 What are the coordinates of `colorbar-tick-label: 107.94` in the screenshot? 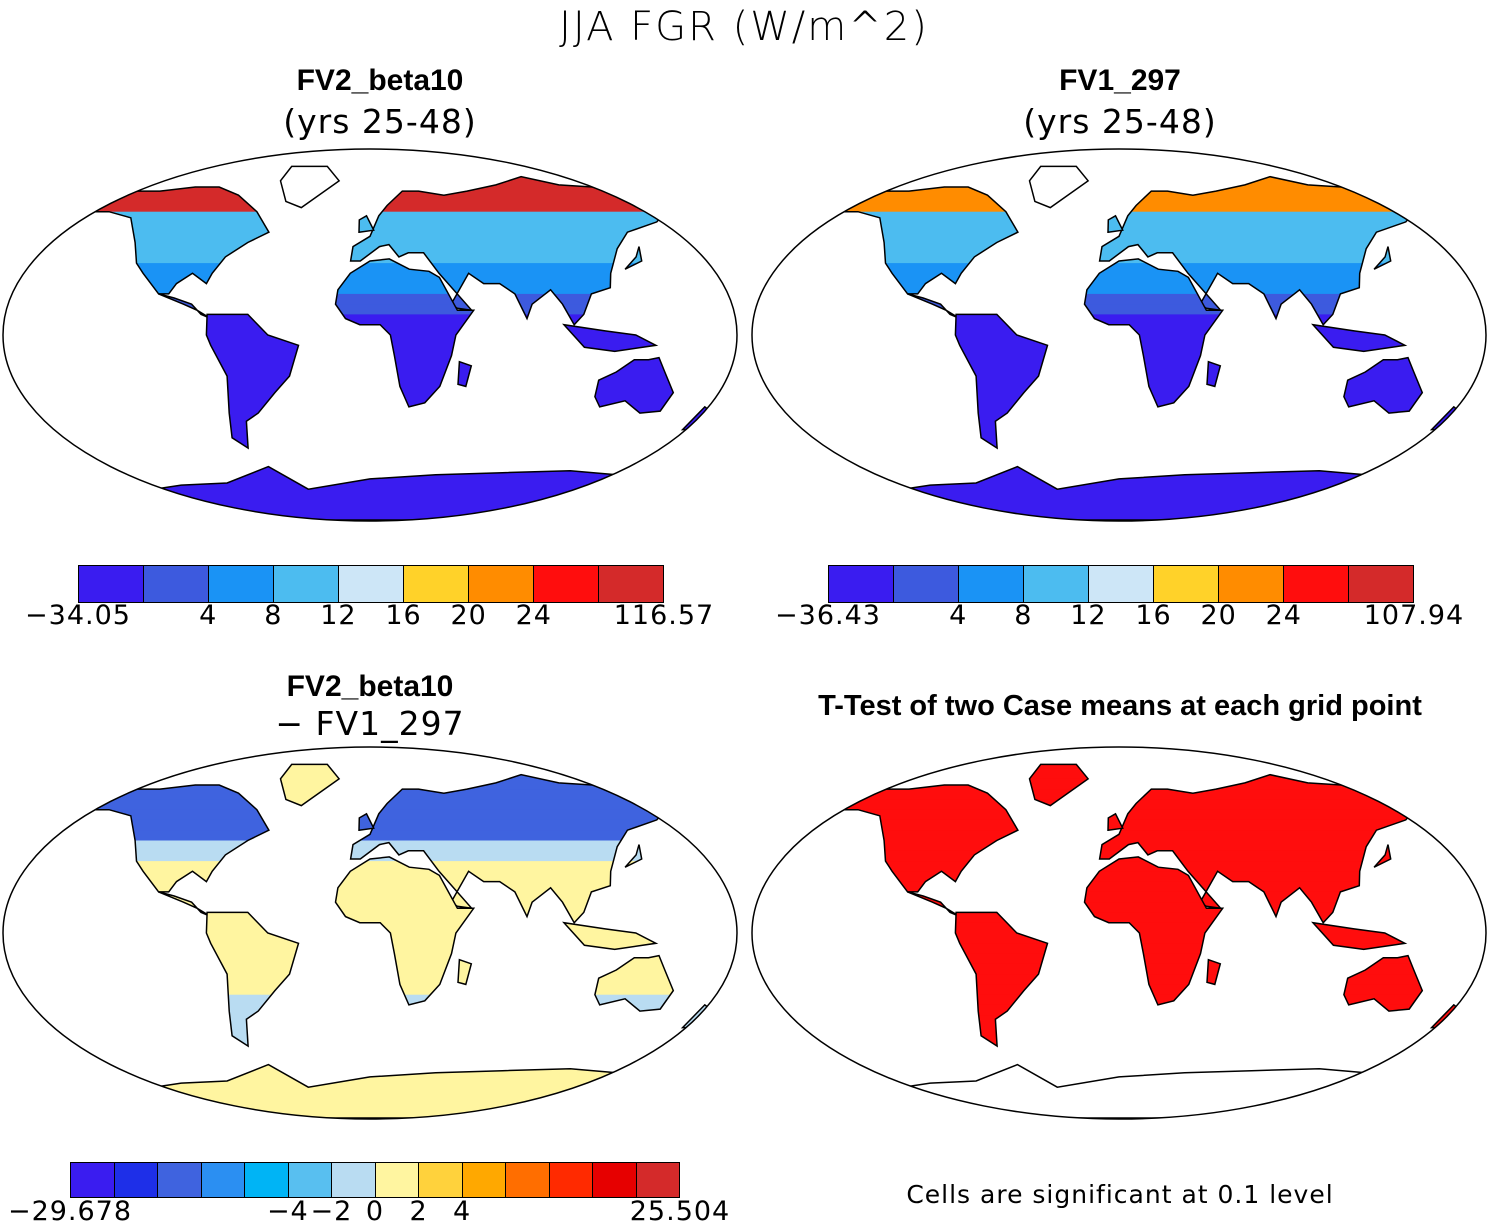 It's located at (1414, 615).